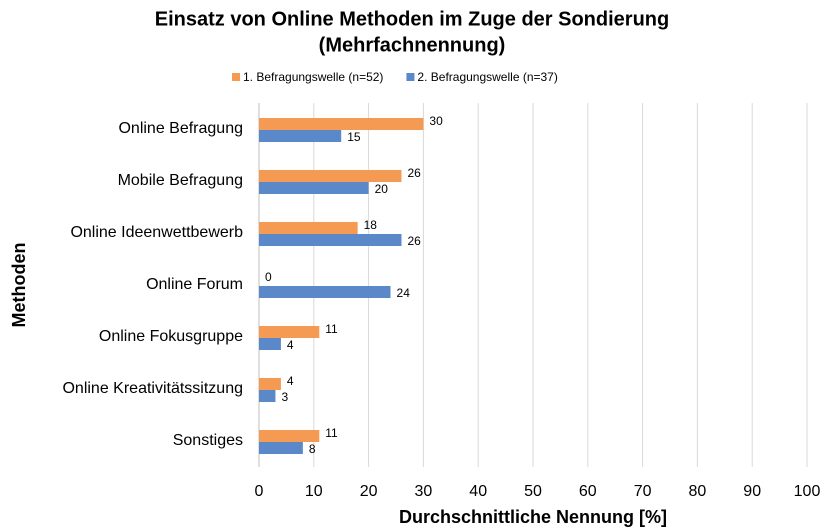 This screenshot has width=824, height=530. I want to click on data-label: 24, so click(404, 293).